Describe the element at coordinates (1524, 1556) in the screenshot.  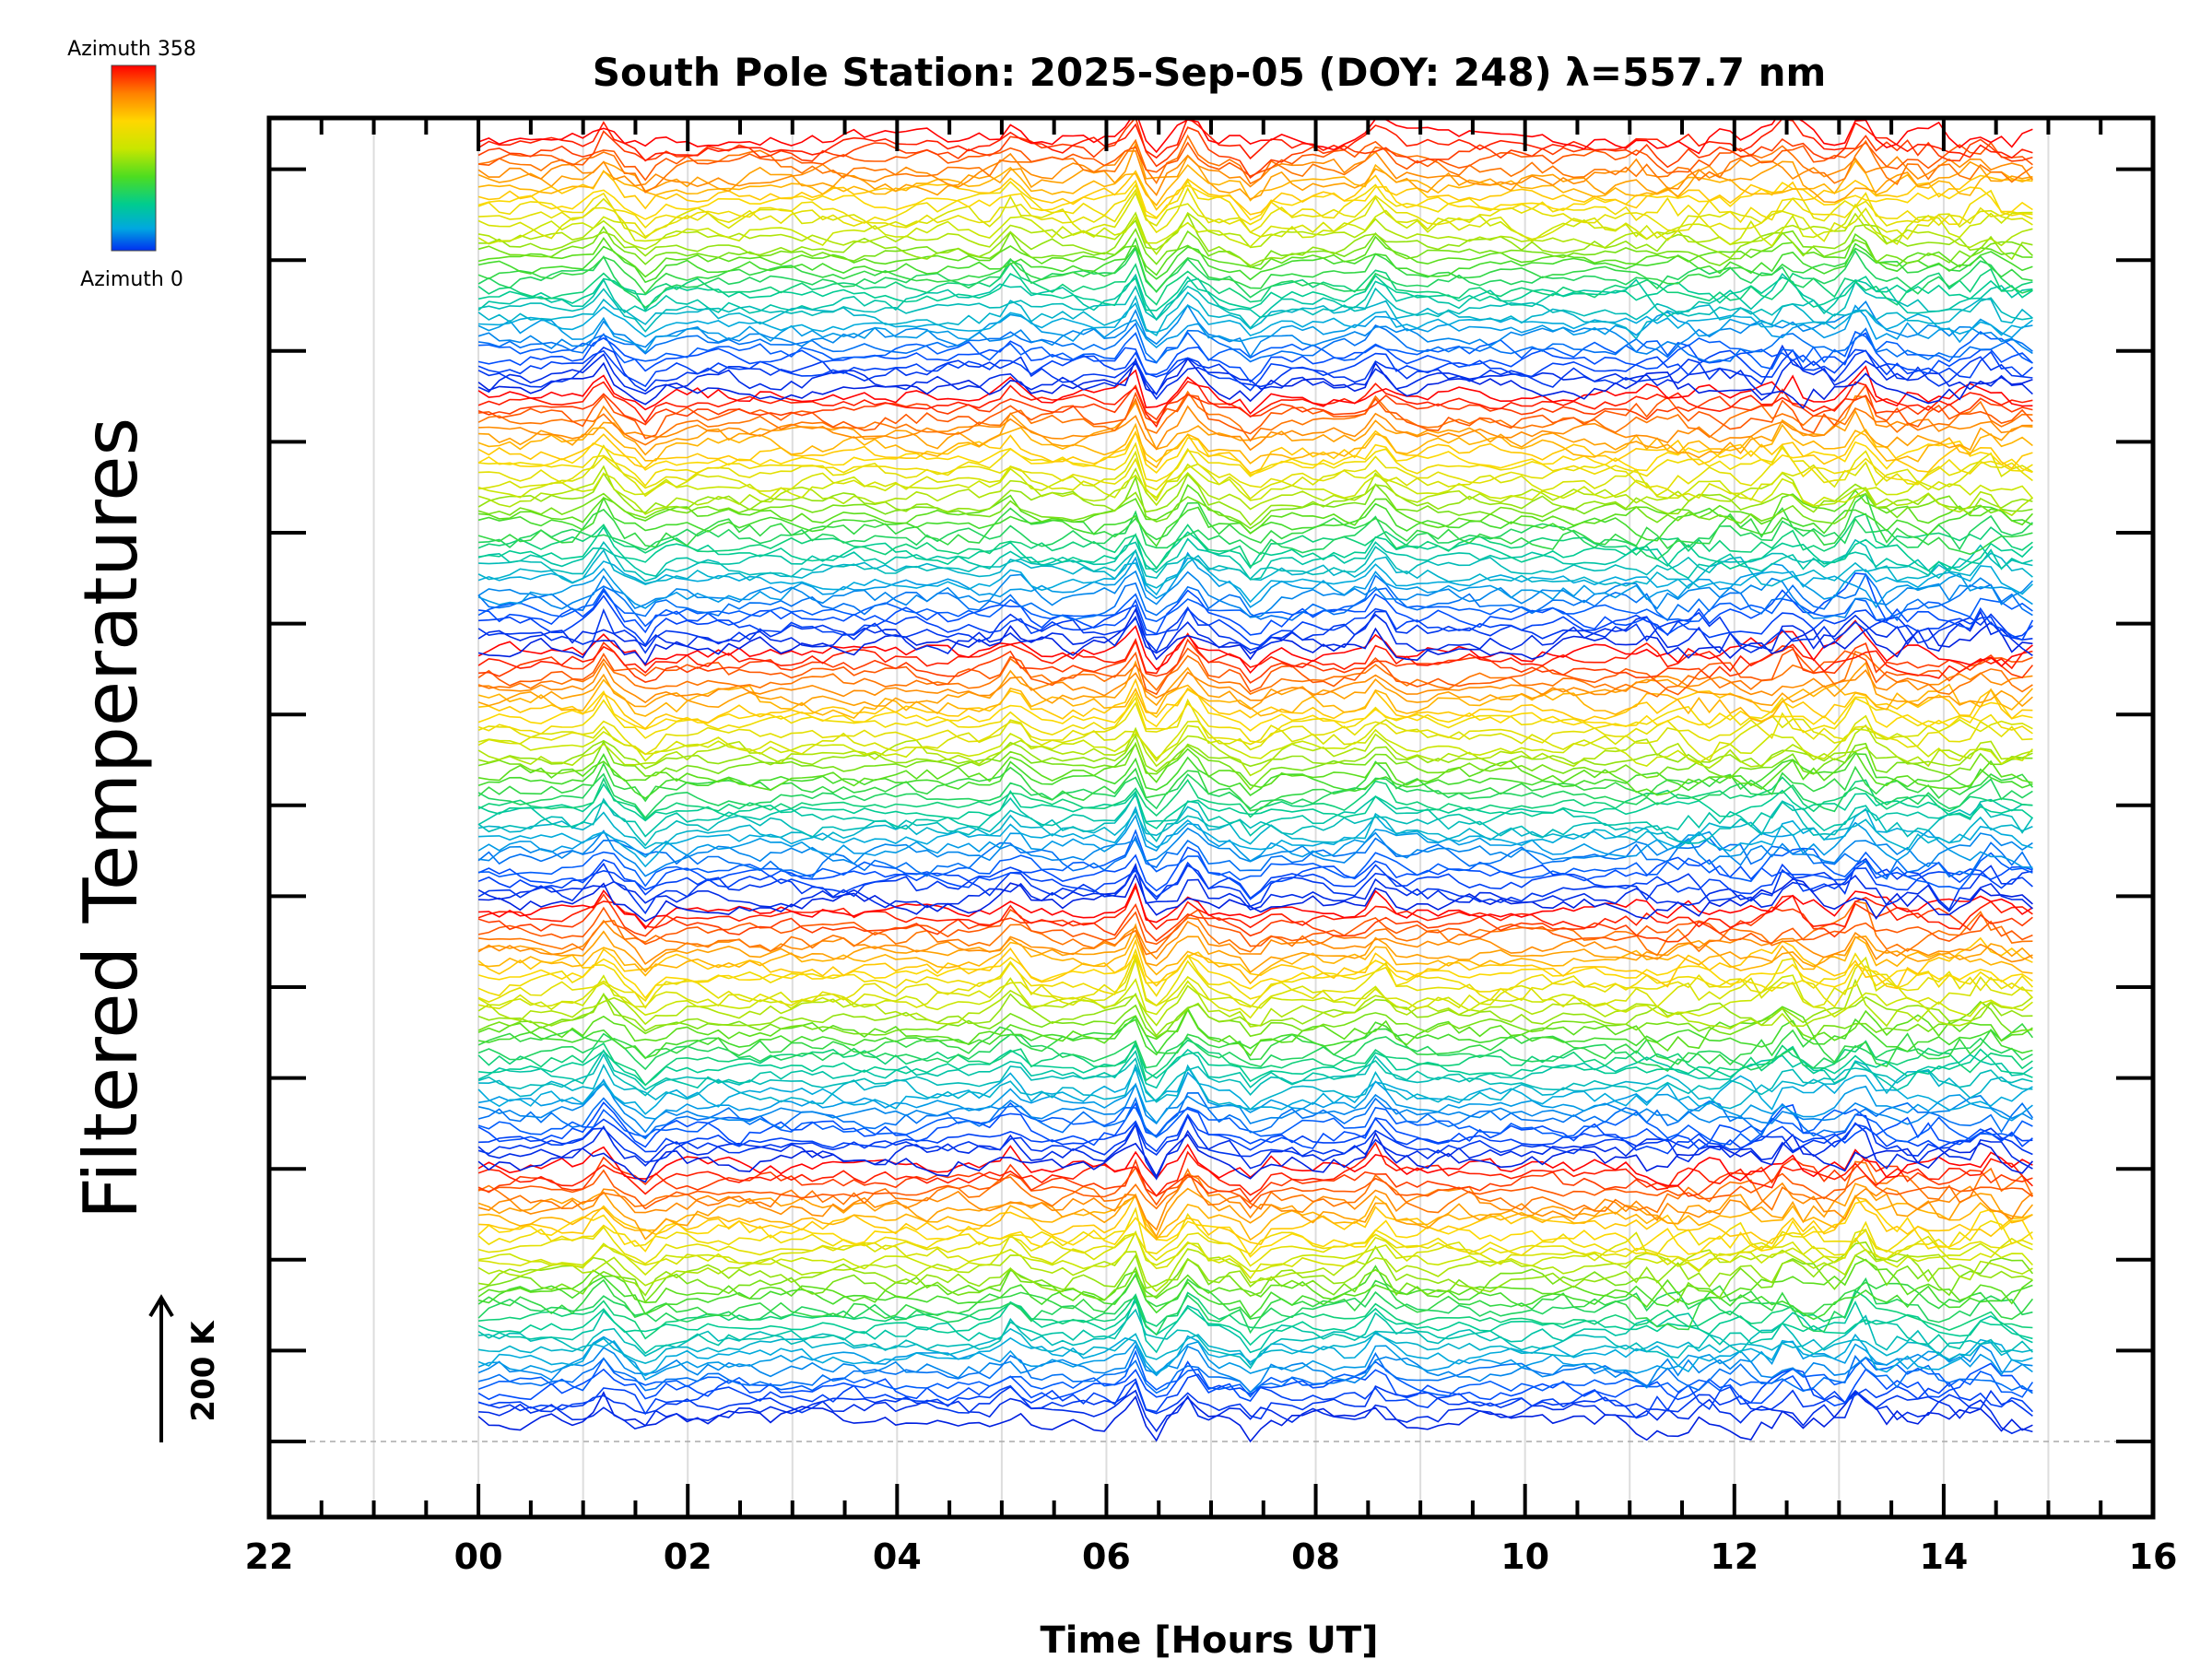
I see `x-tick-label: 10` at that location.